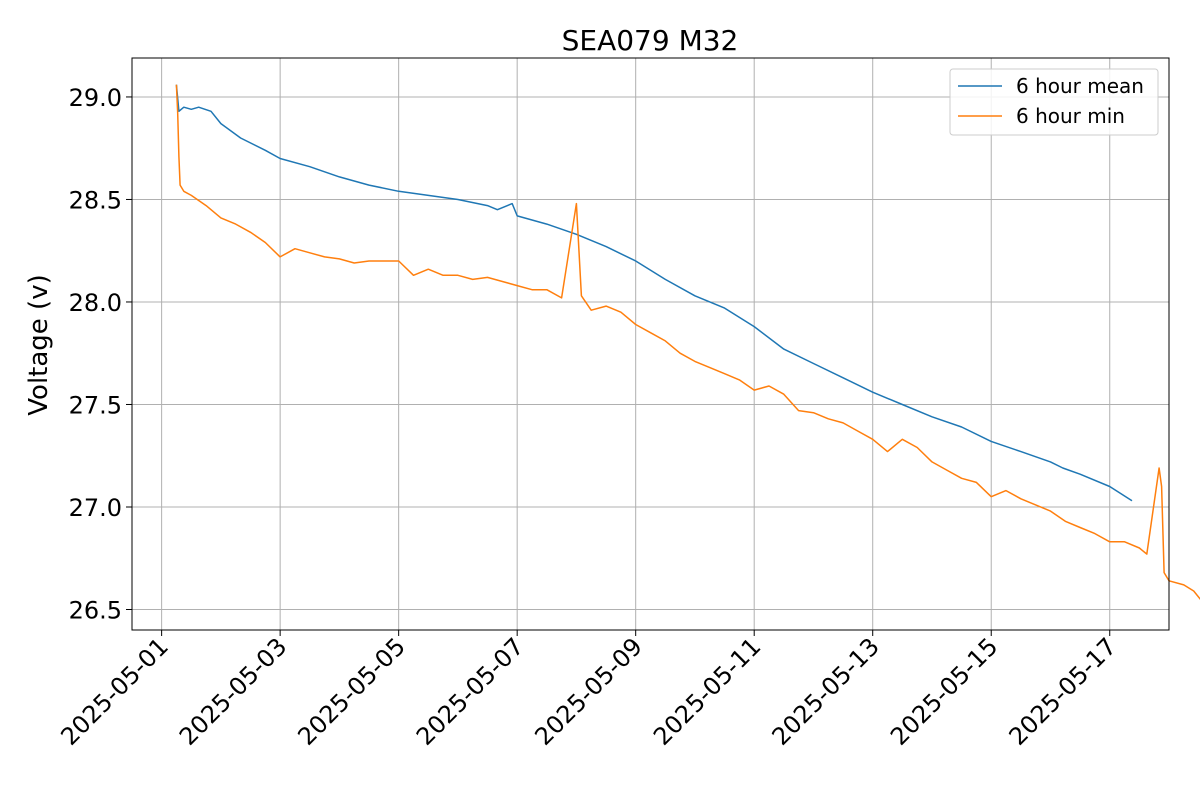 This screenshot has height=800, width=1200. I want to click on x-tick-label: 2025-05-15, so click(944, 691).